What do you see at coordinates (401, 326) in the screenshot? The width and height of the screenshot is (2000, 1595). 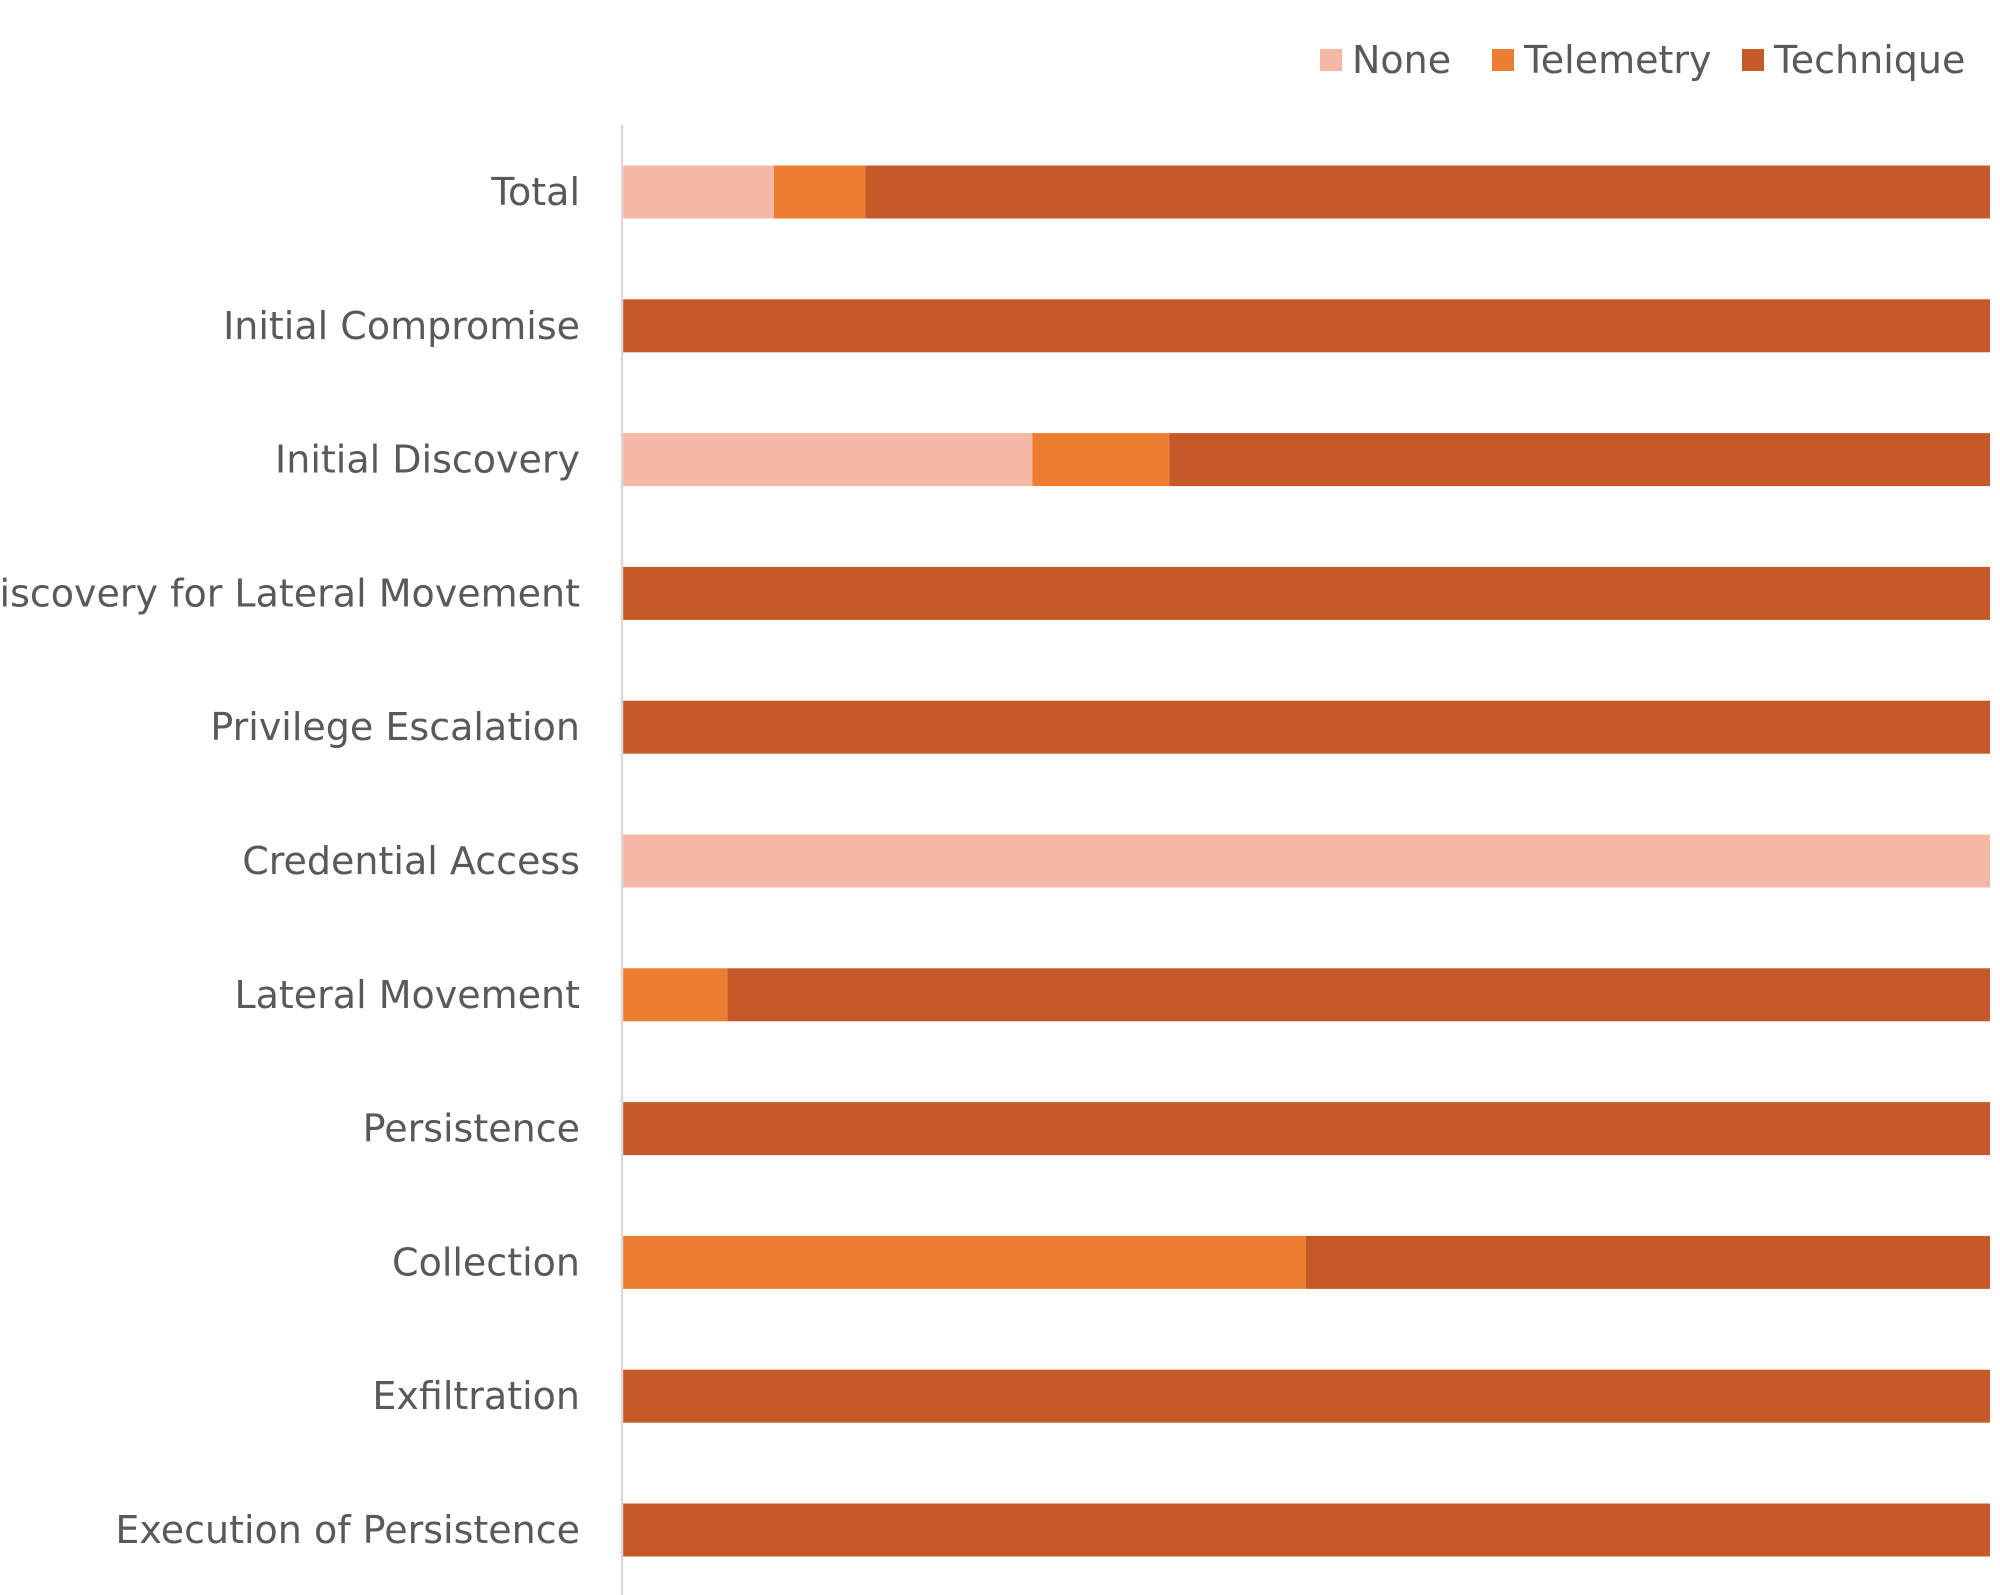 I see `category-label: Initial Compromise` at bounding box center [401, 326].